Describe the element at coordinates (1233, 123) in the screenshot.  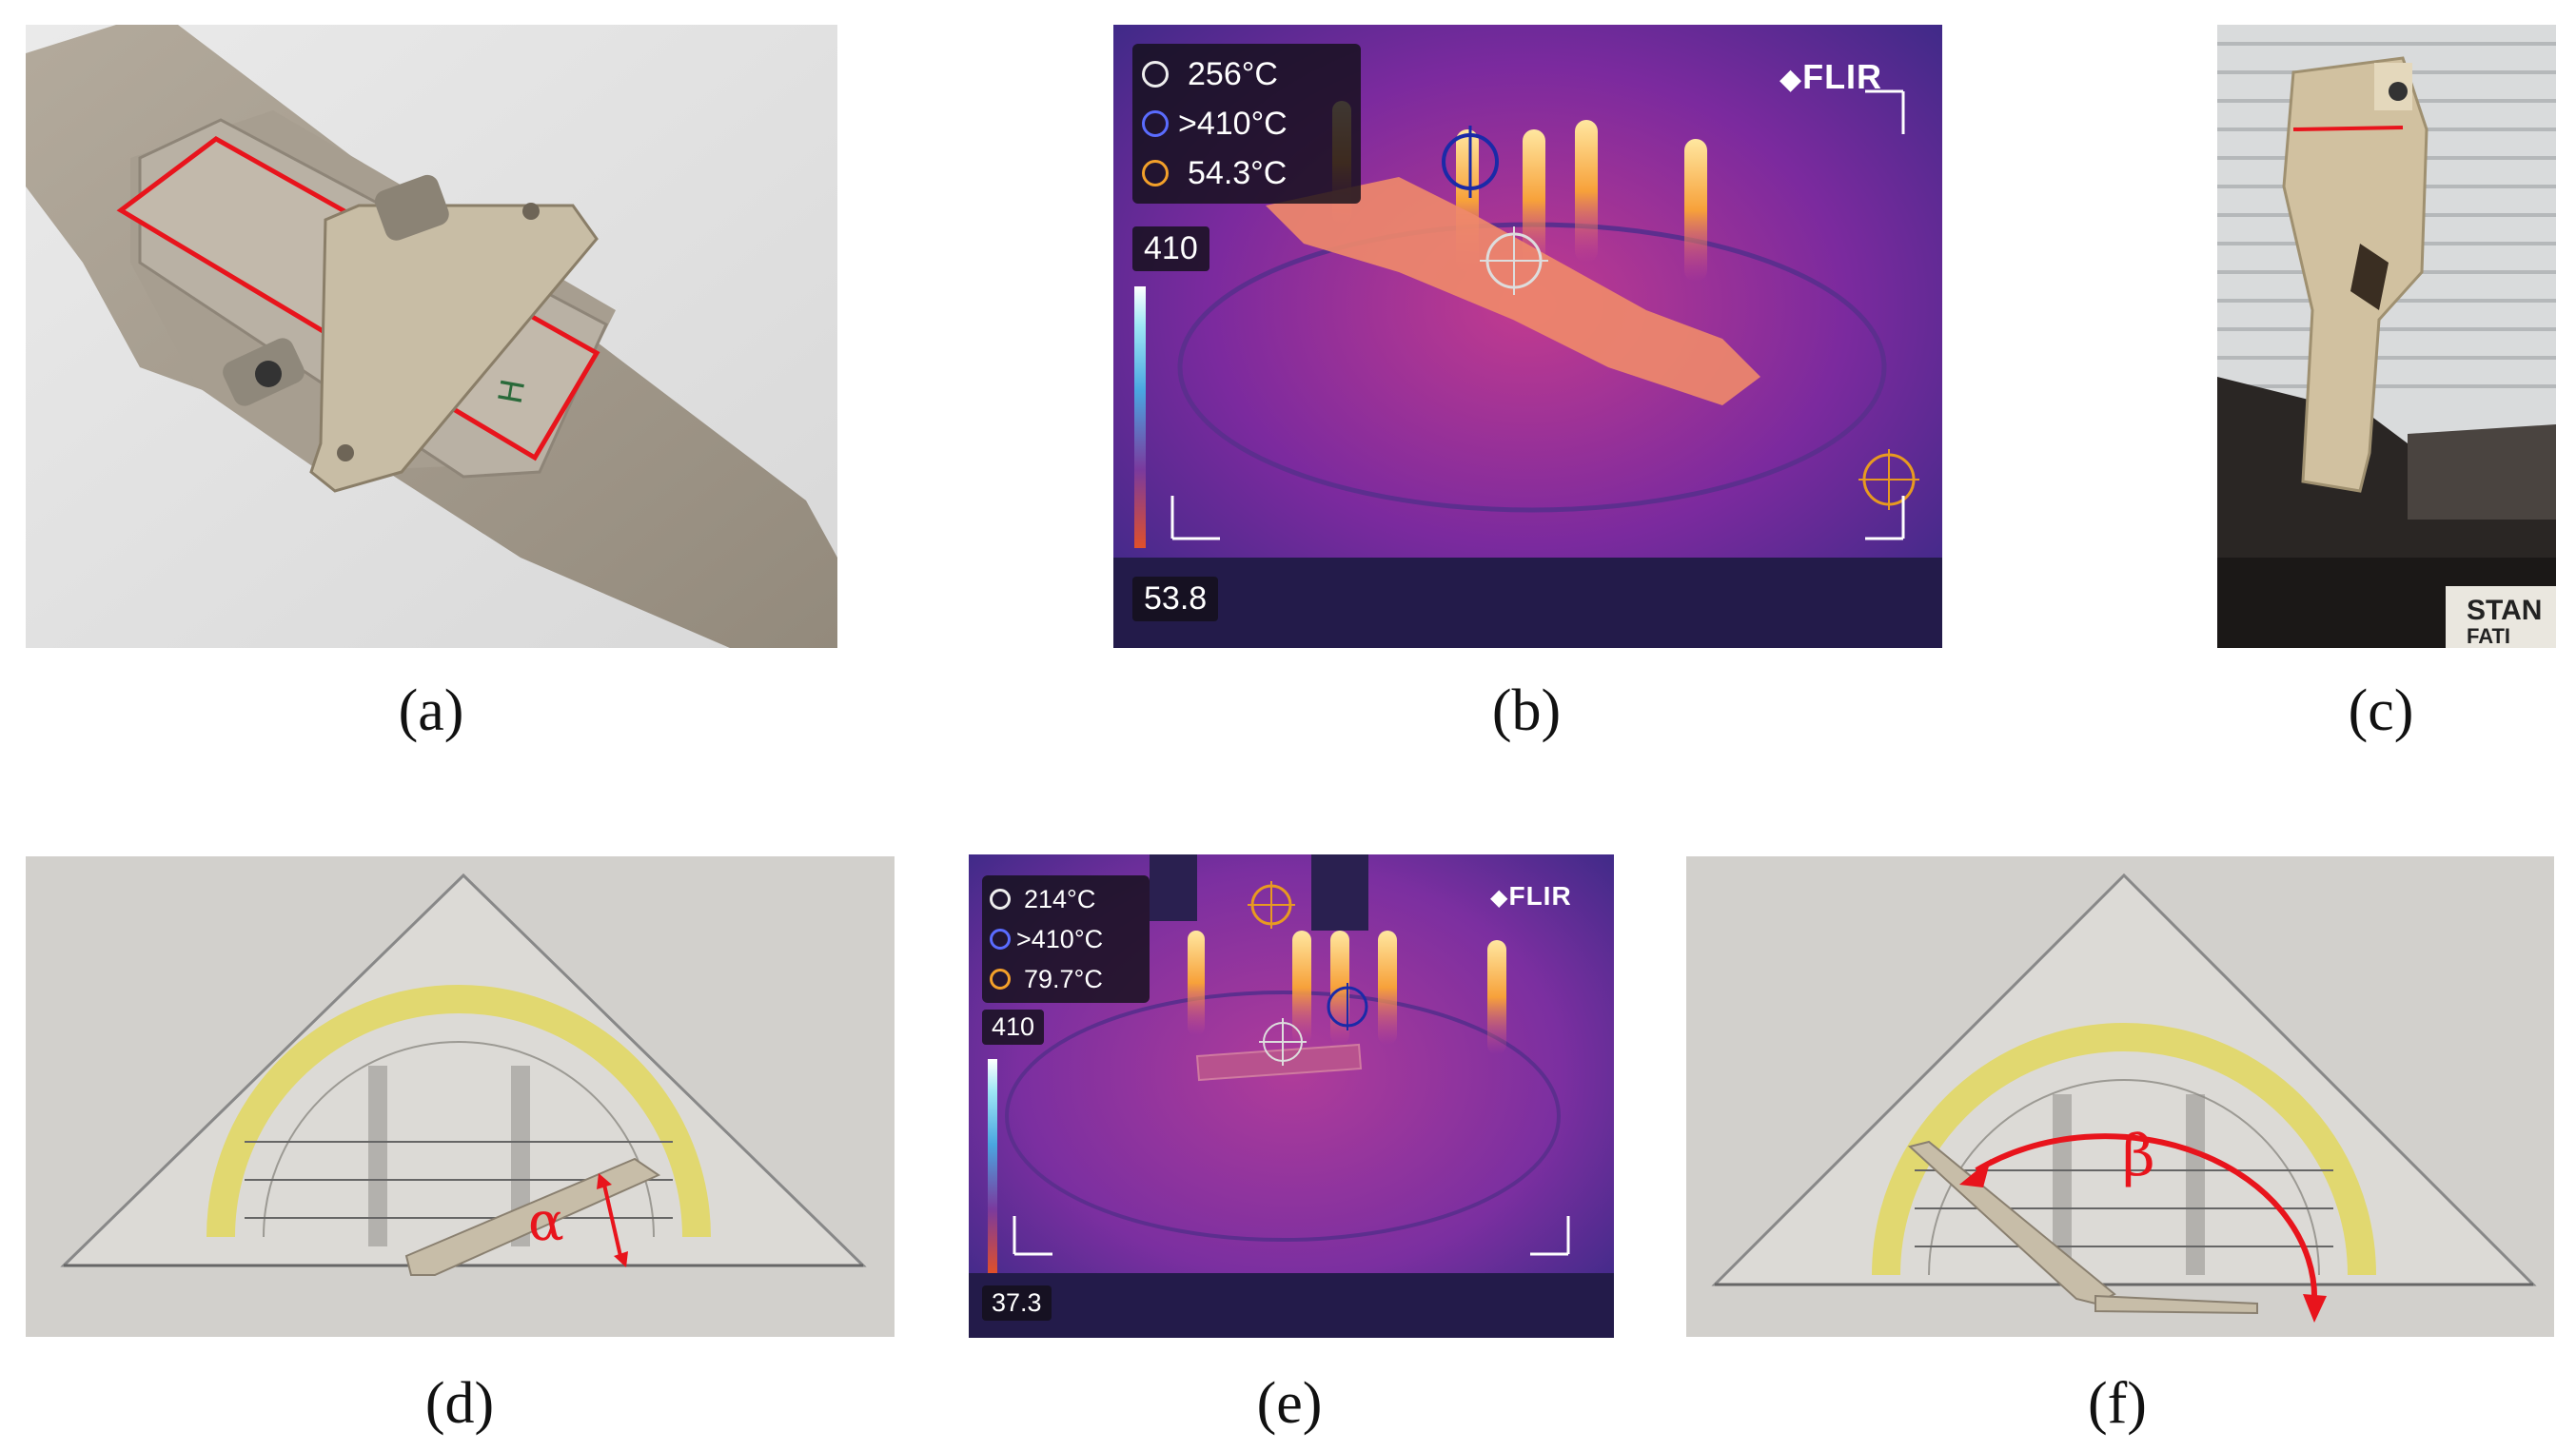
I see `reading-b-2: >410°C` at that location.